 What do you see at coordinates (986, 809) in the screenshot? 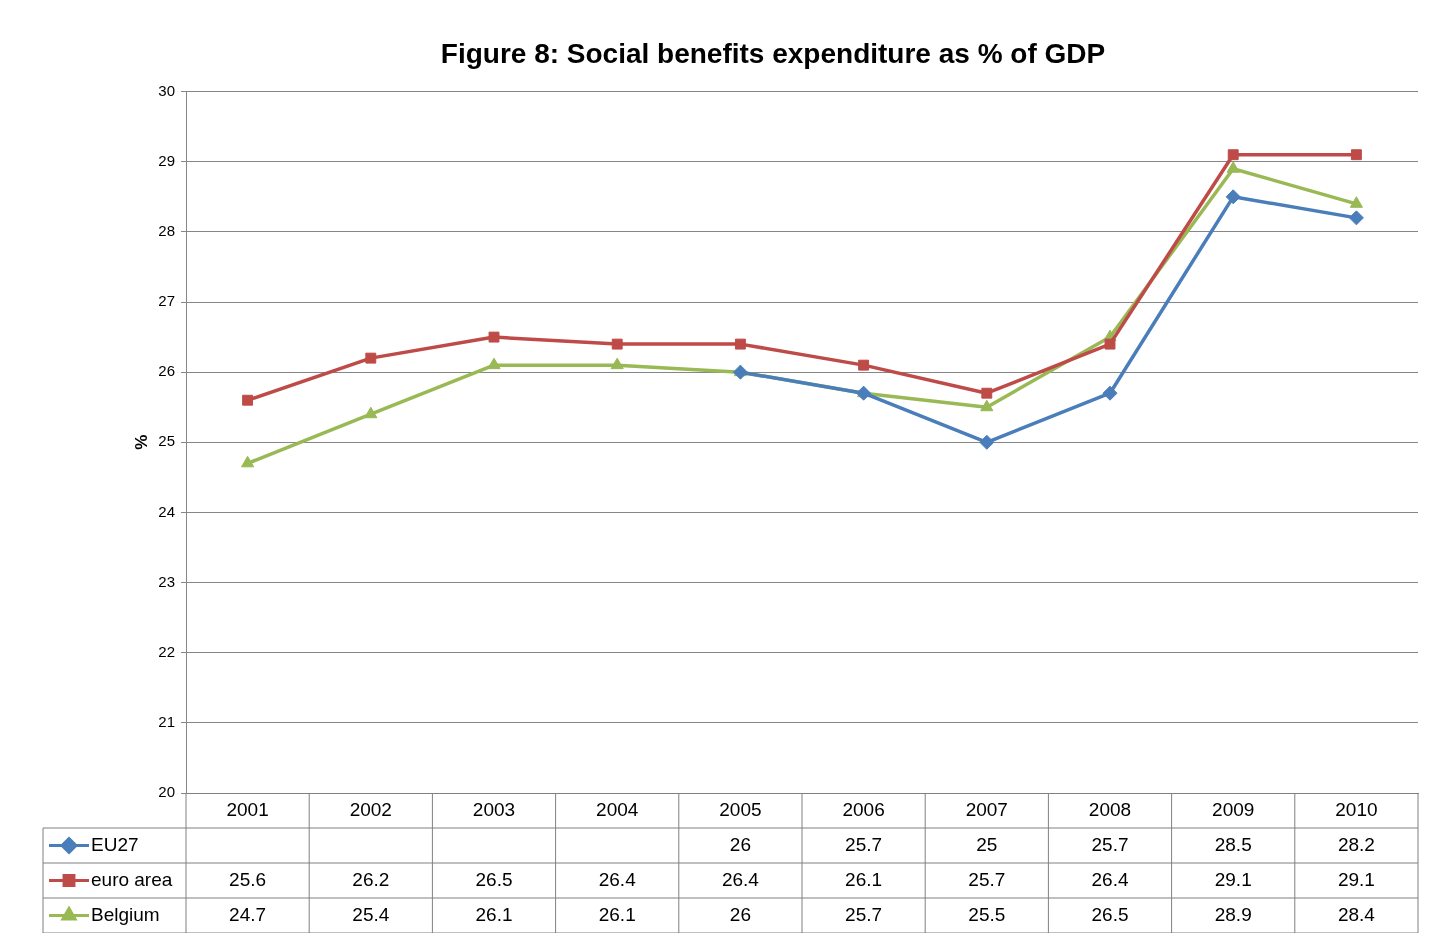
I see `x-tick-label: 2007` at bounding box center [986, 809].